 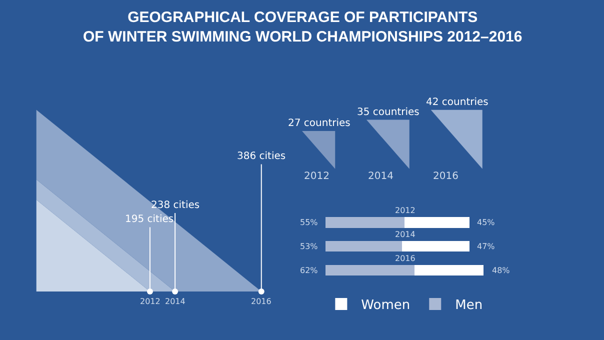 What do you see at coordinates (388, 112) in the screenshot?
I see `data-label: 35 countries` at bounding box center [388, 112].